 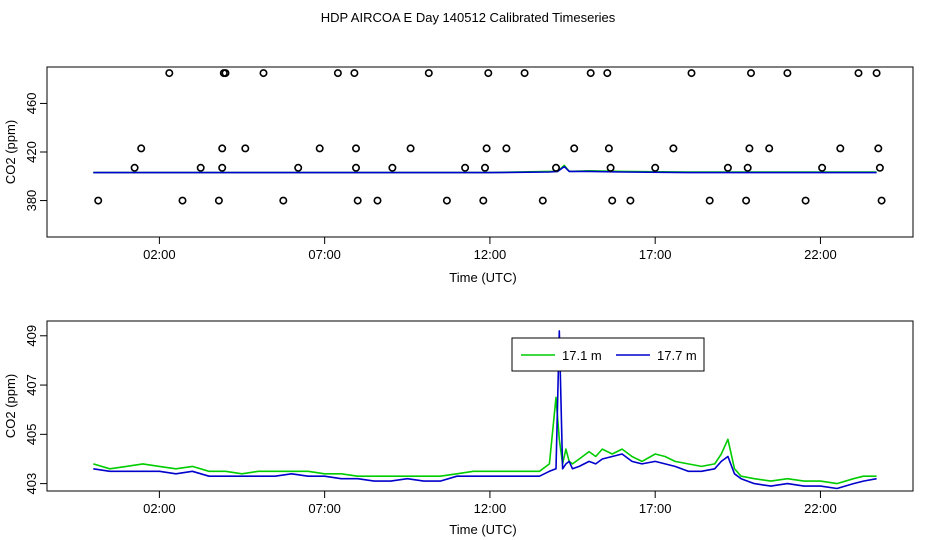 I want to click on panel-top-x-tick-label: 07:00, so click(x=324, y=254).